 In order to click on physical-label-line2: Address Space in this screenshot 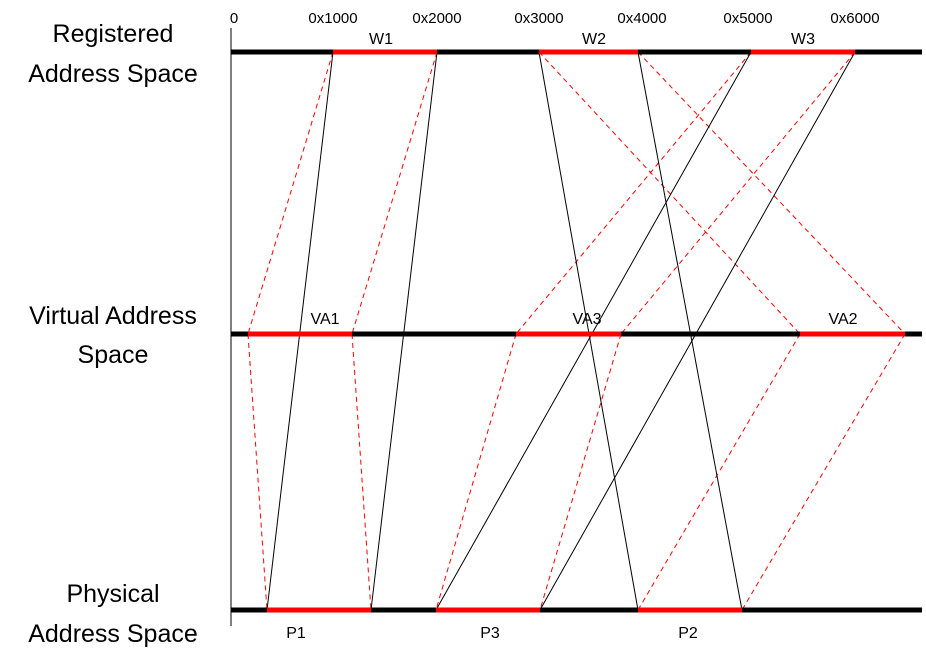, I will do `click(113, 634)`.